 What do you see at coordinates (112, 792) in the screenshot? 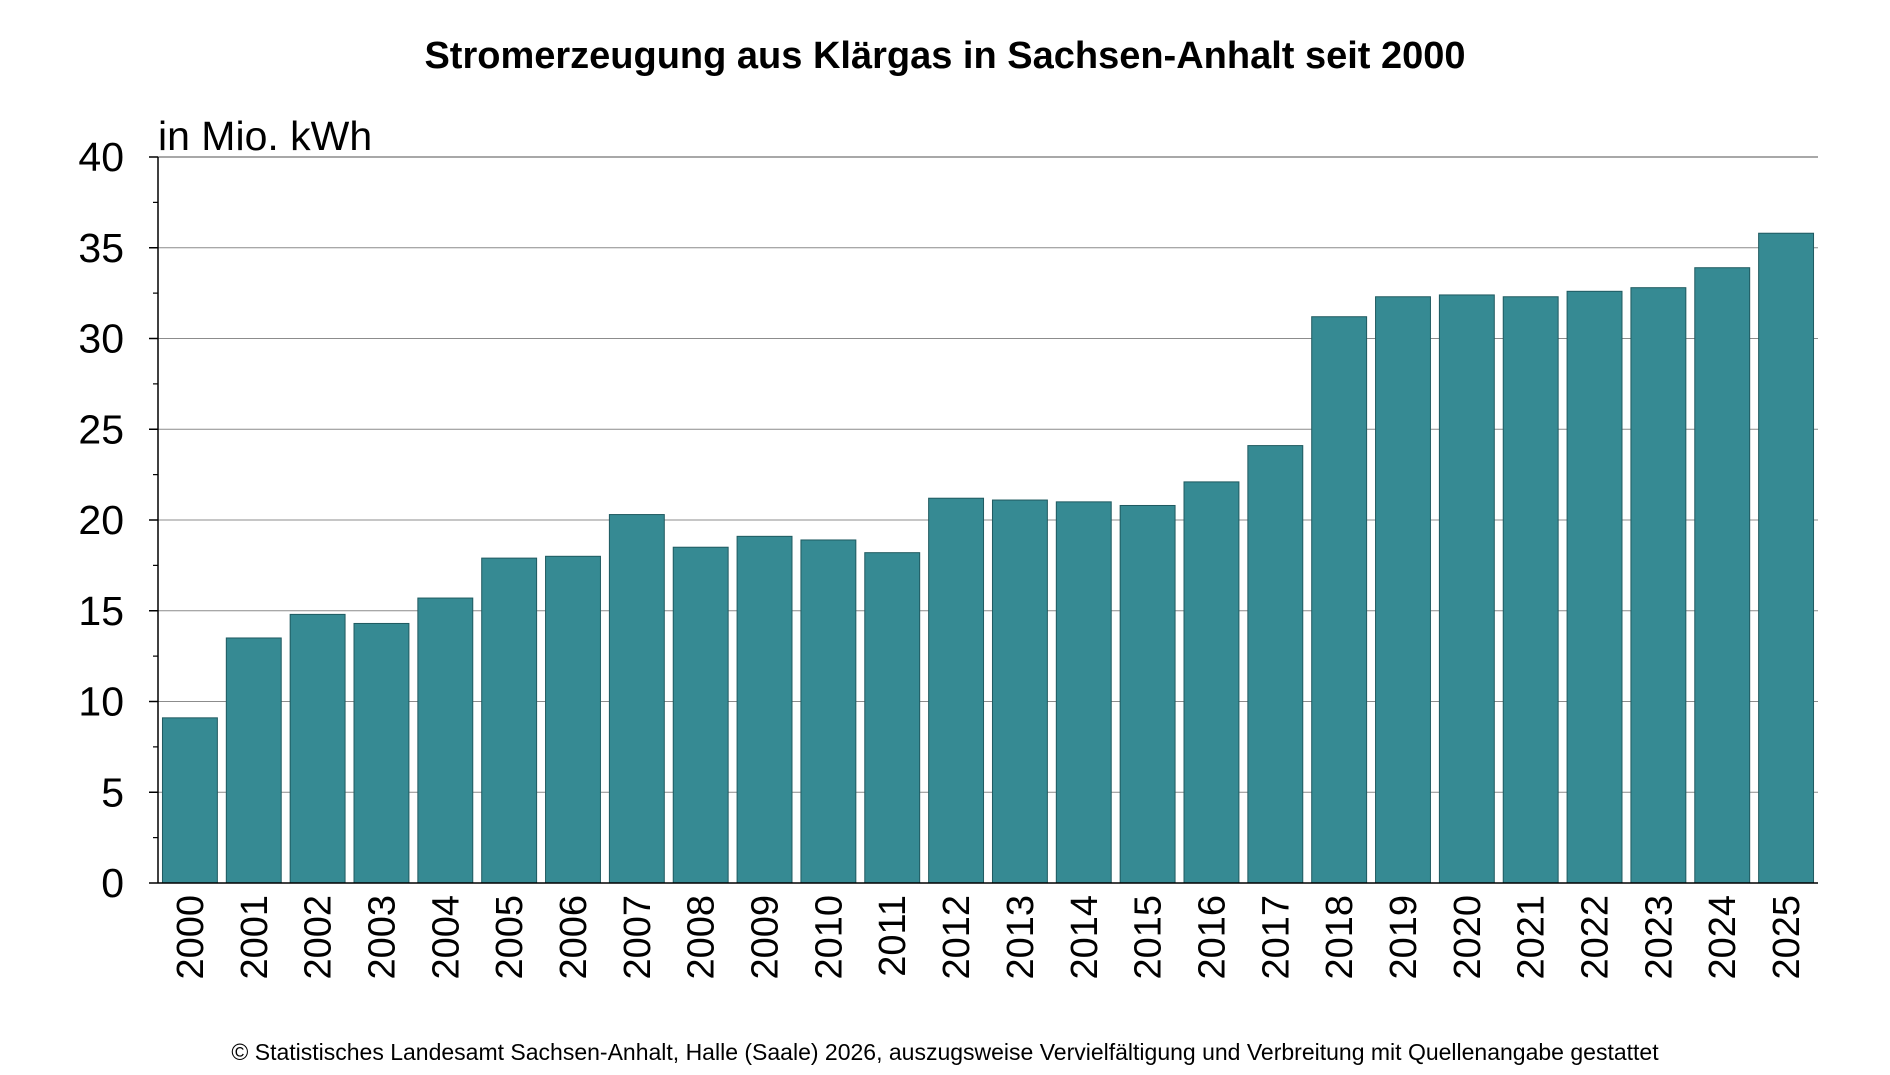
I see `y-tick-label: 5` at bounding box center [112, 792].